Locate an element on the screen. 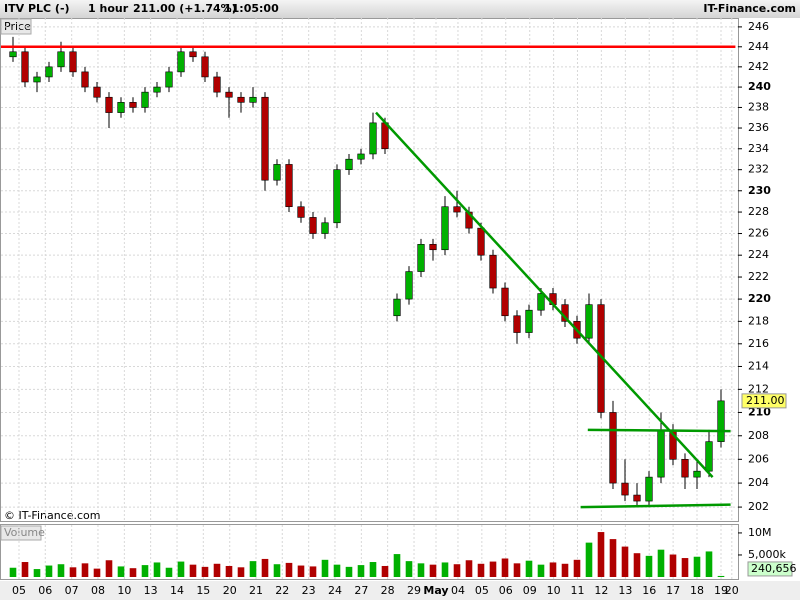  last-price-box is located at coordinates (764, 401).